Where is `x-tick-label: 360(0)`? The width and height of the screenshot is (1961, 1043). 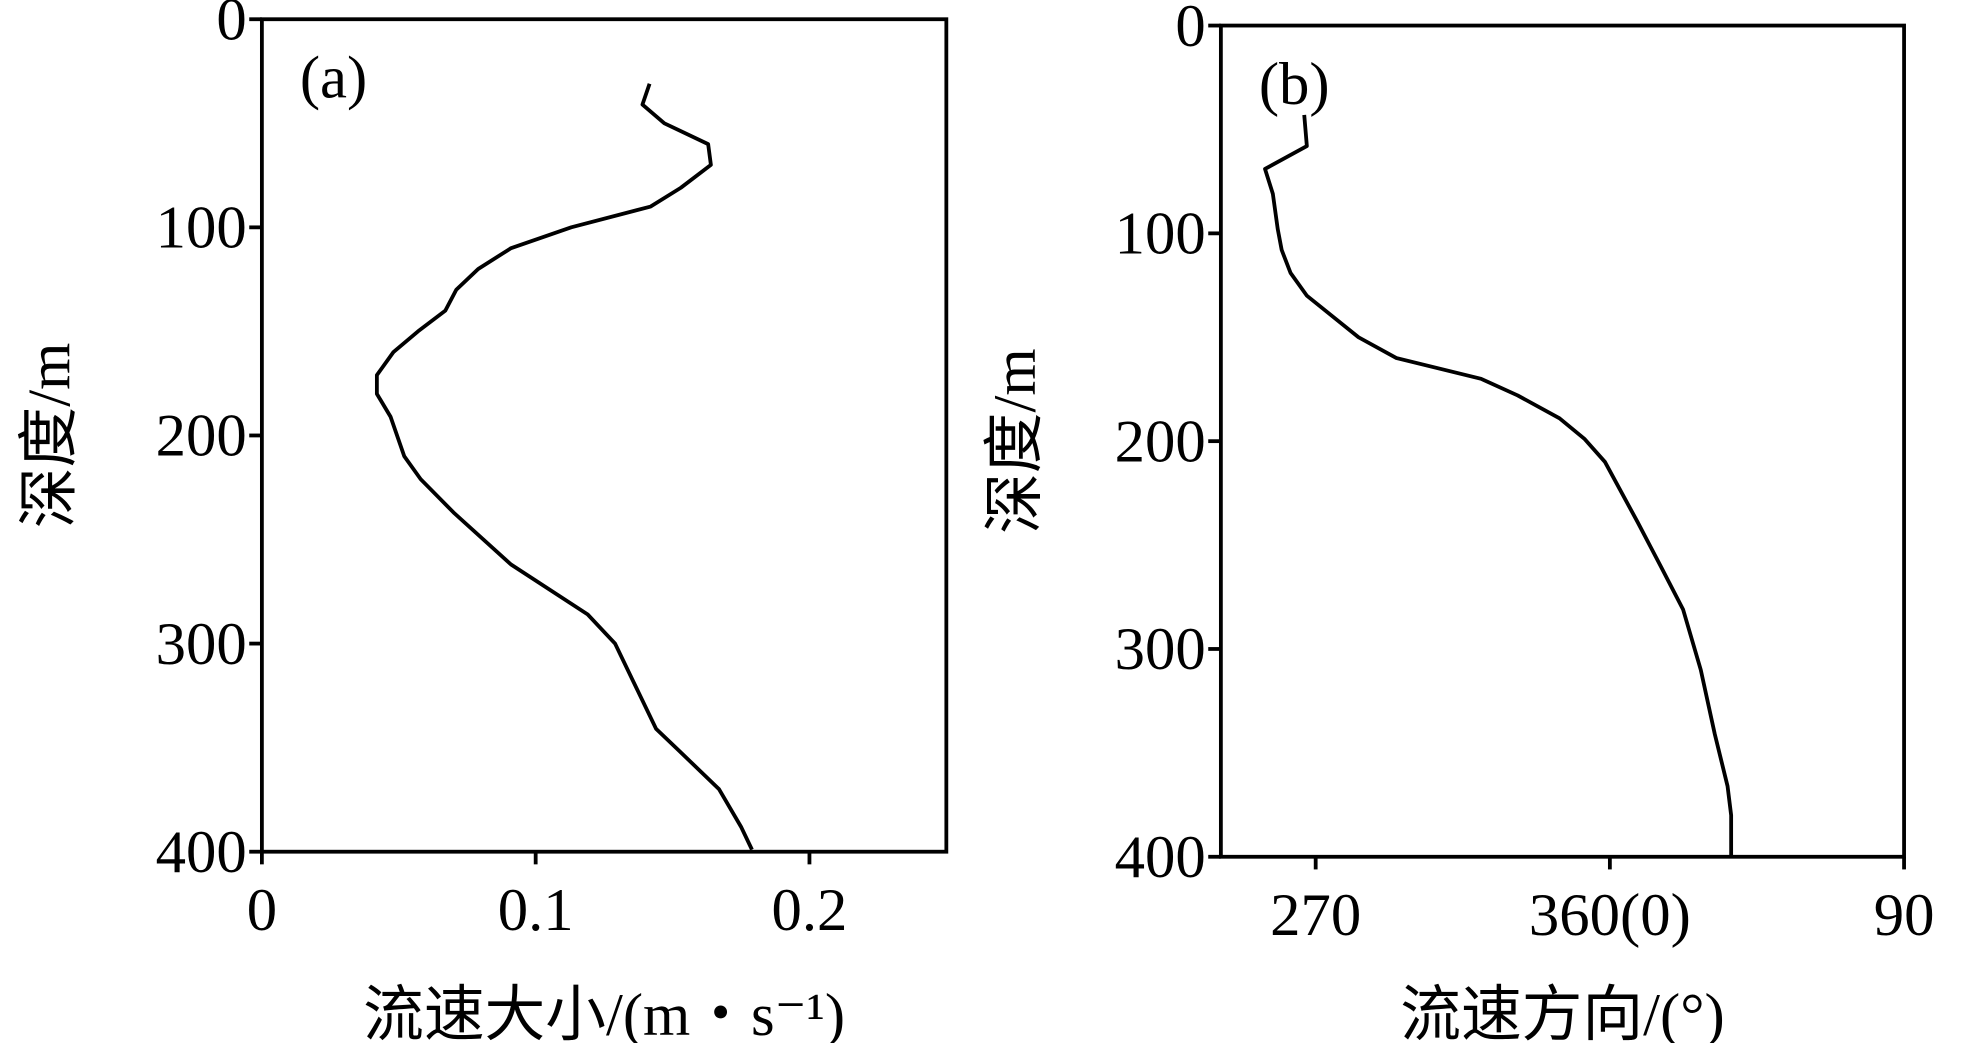
x-tick-label: 360(0) is located at coordinates (1610, 915).